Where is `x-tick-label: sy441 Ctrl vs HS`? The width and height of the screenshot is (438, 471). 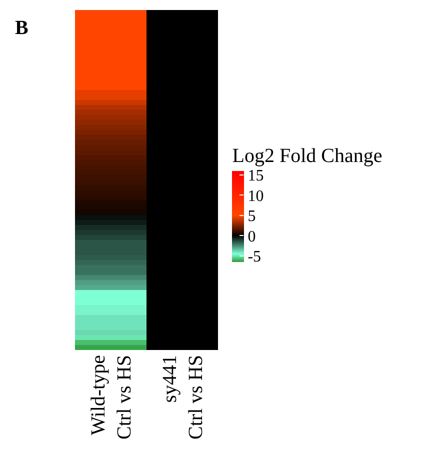 x-tick-label: sy441 Ctrl vs HS is located at coordinates (182, 397).